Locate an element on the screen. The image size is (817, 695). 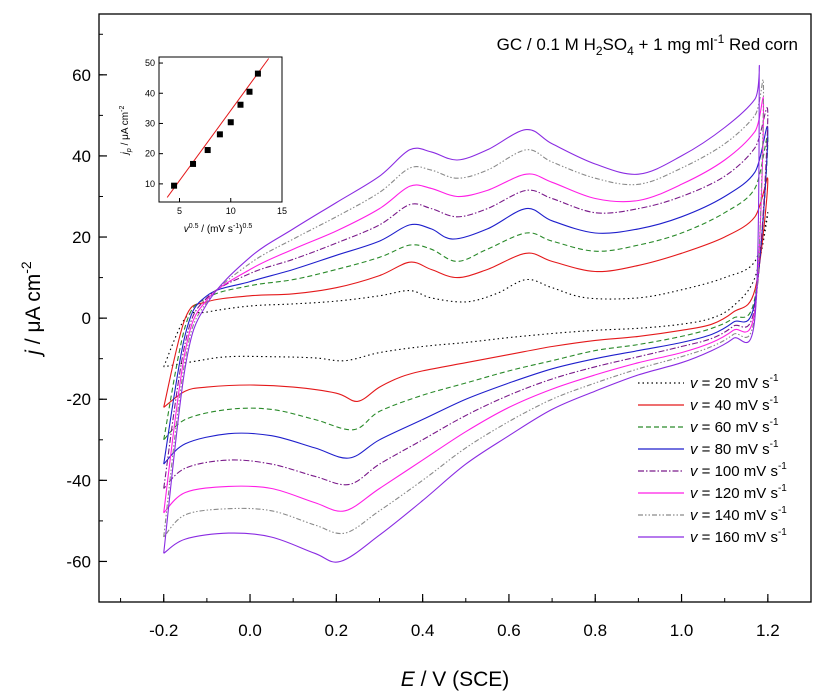
inset-x-axis-label: v0.5 / (mV s-1)0.5 is located at coordinates (218, 229).